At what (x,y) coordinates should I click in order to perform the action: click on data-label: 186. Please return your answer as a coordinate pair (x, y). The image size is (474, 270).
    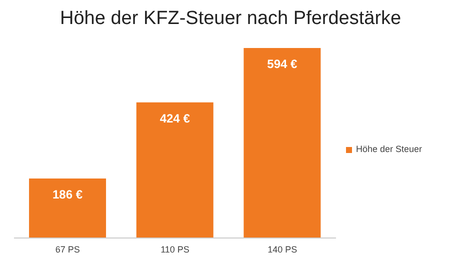
    Looking at the image, I should click on (62, 195).